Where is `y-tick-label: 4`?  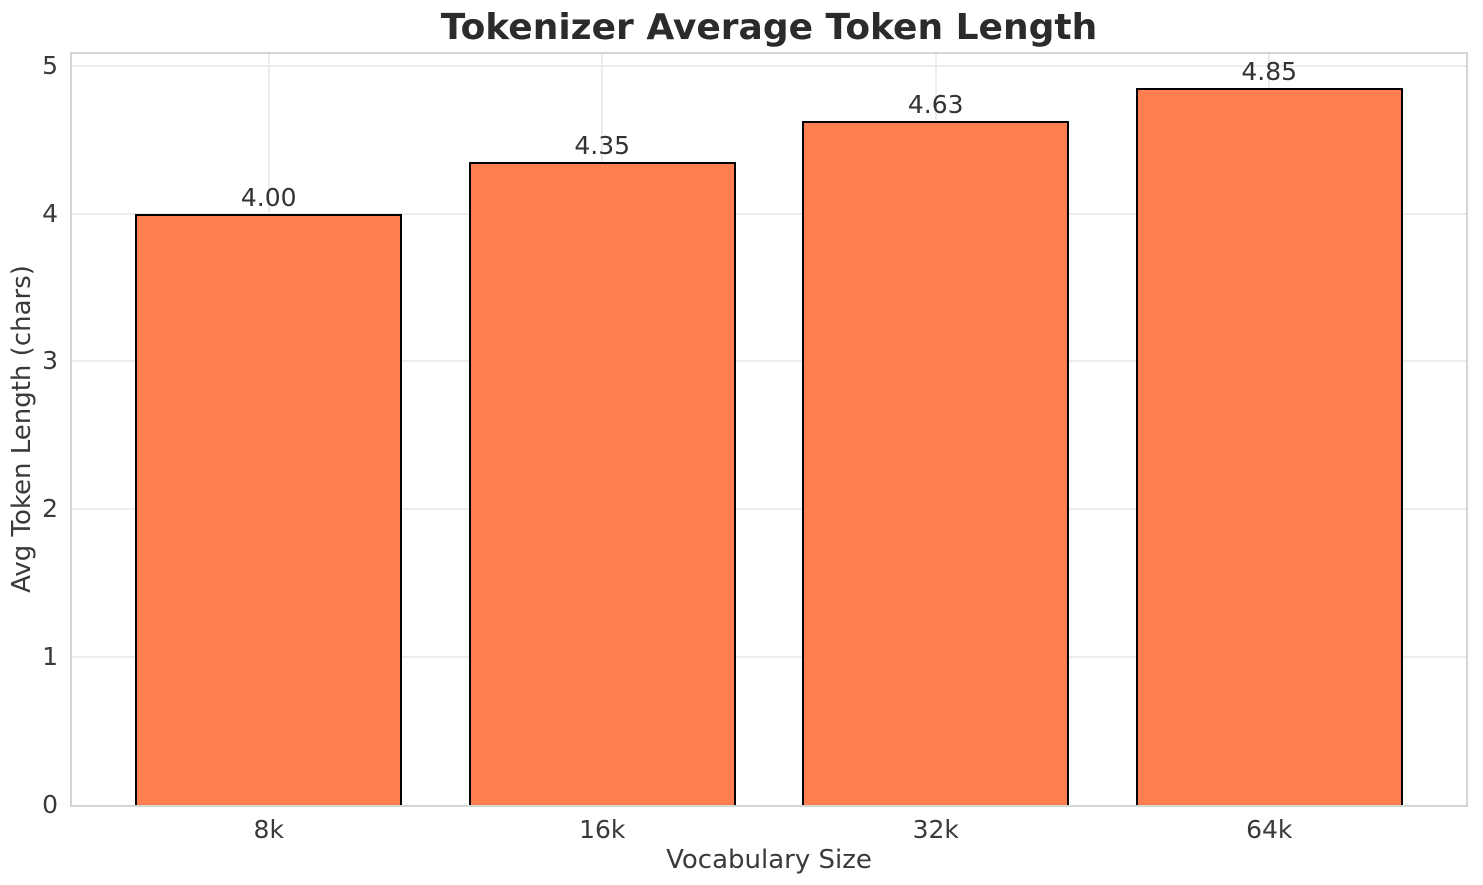
y-tick-label: 4 is located at coordinates (50, 213).